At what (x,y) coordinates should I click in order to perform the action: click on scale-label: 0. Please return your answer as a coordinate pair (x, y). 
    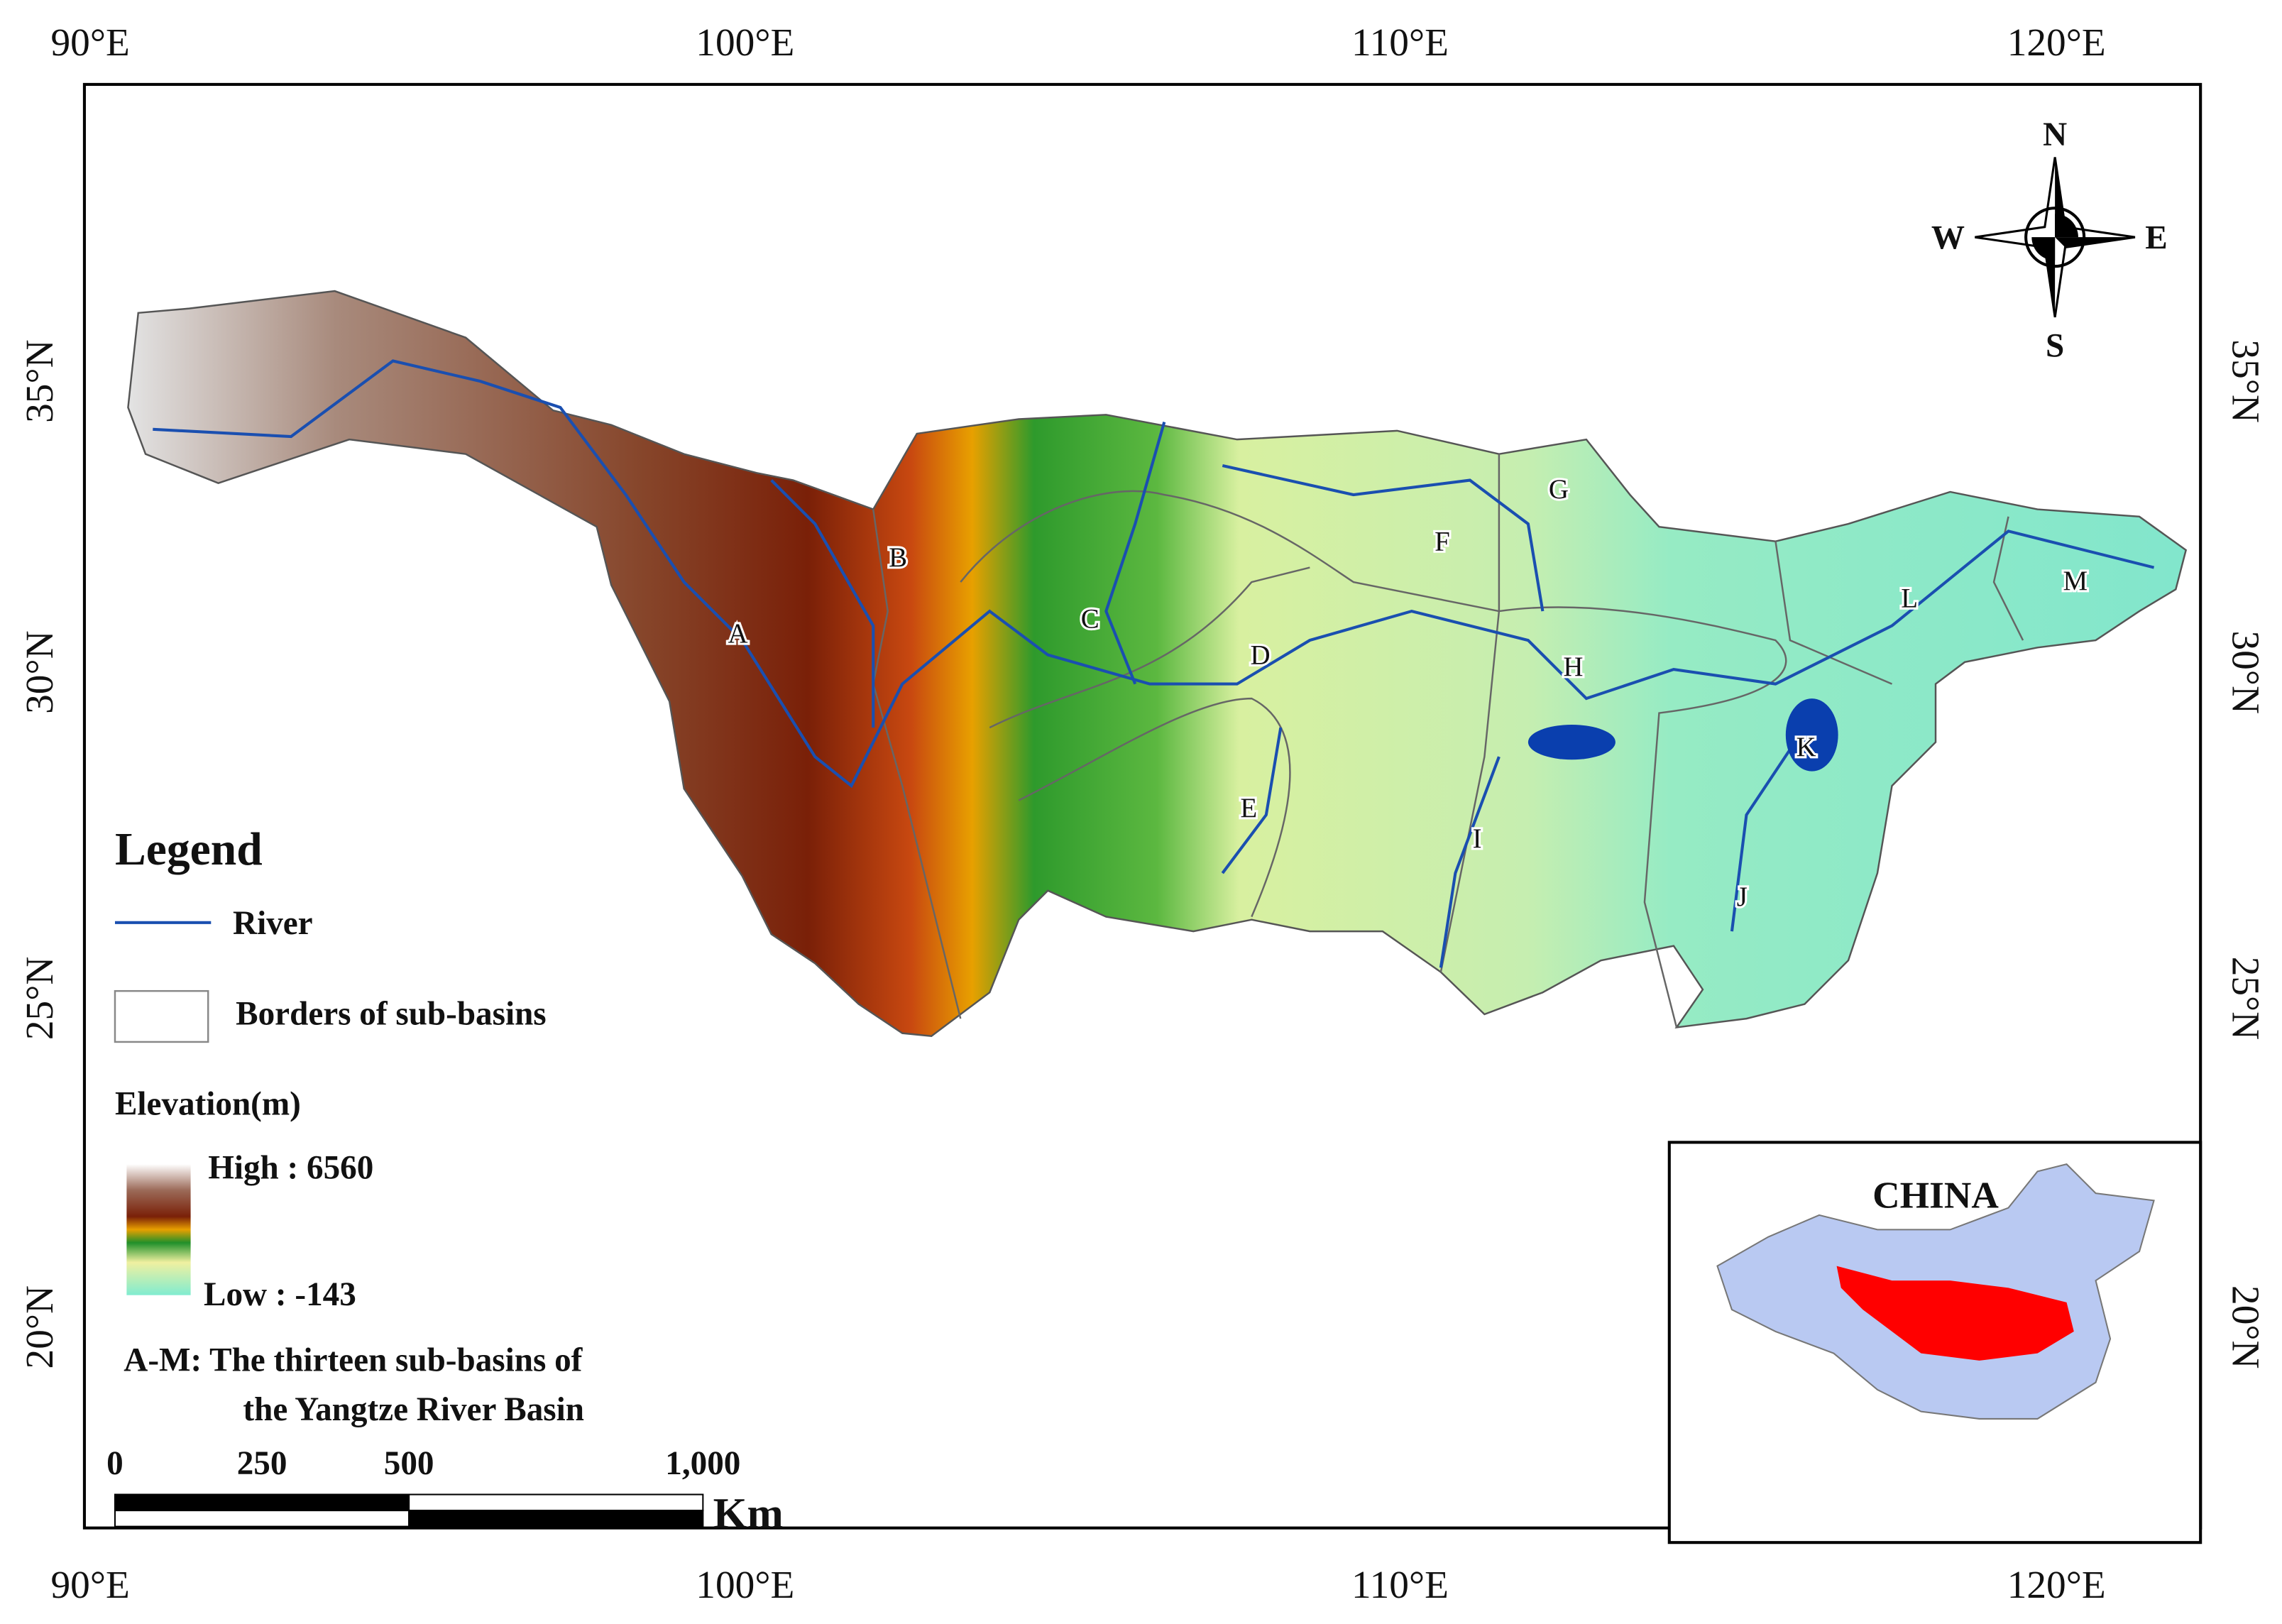
    Looking at the image, I should click on (115, 1463).